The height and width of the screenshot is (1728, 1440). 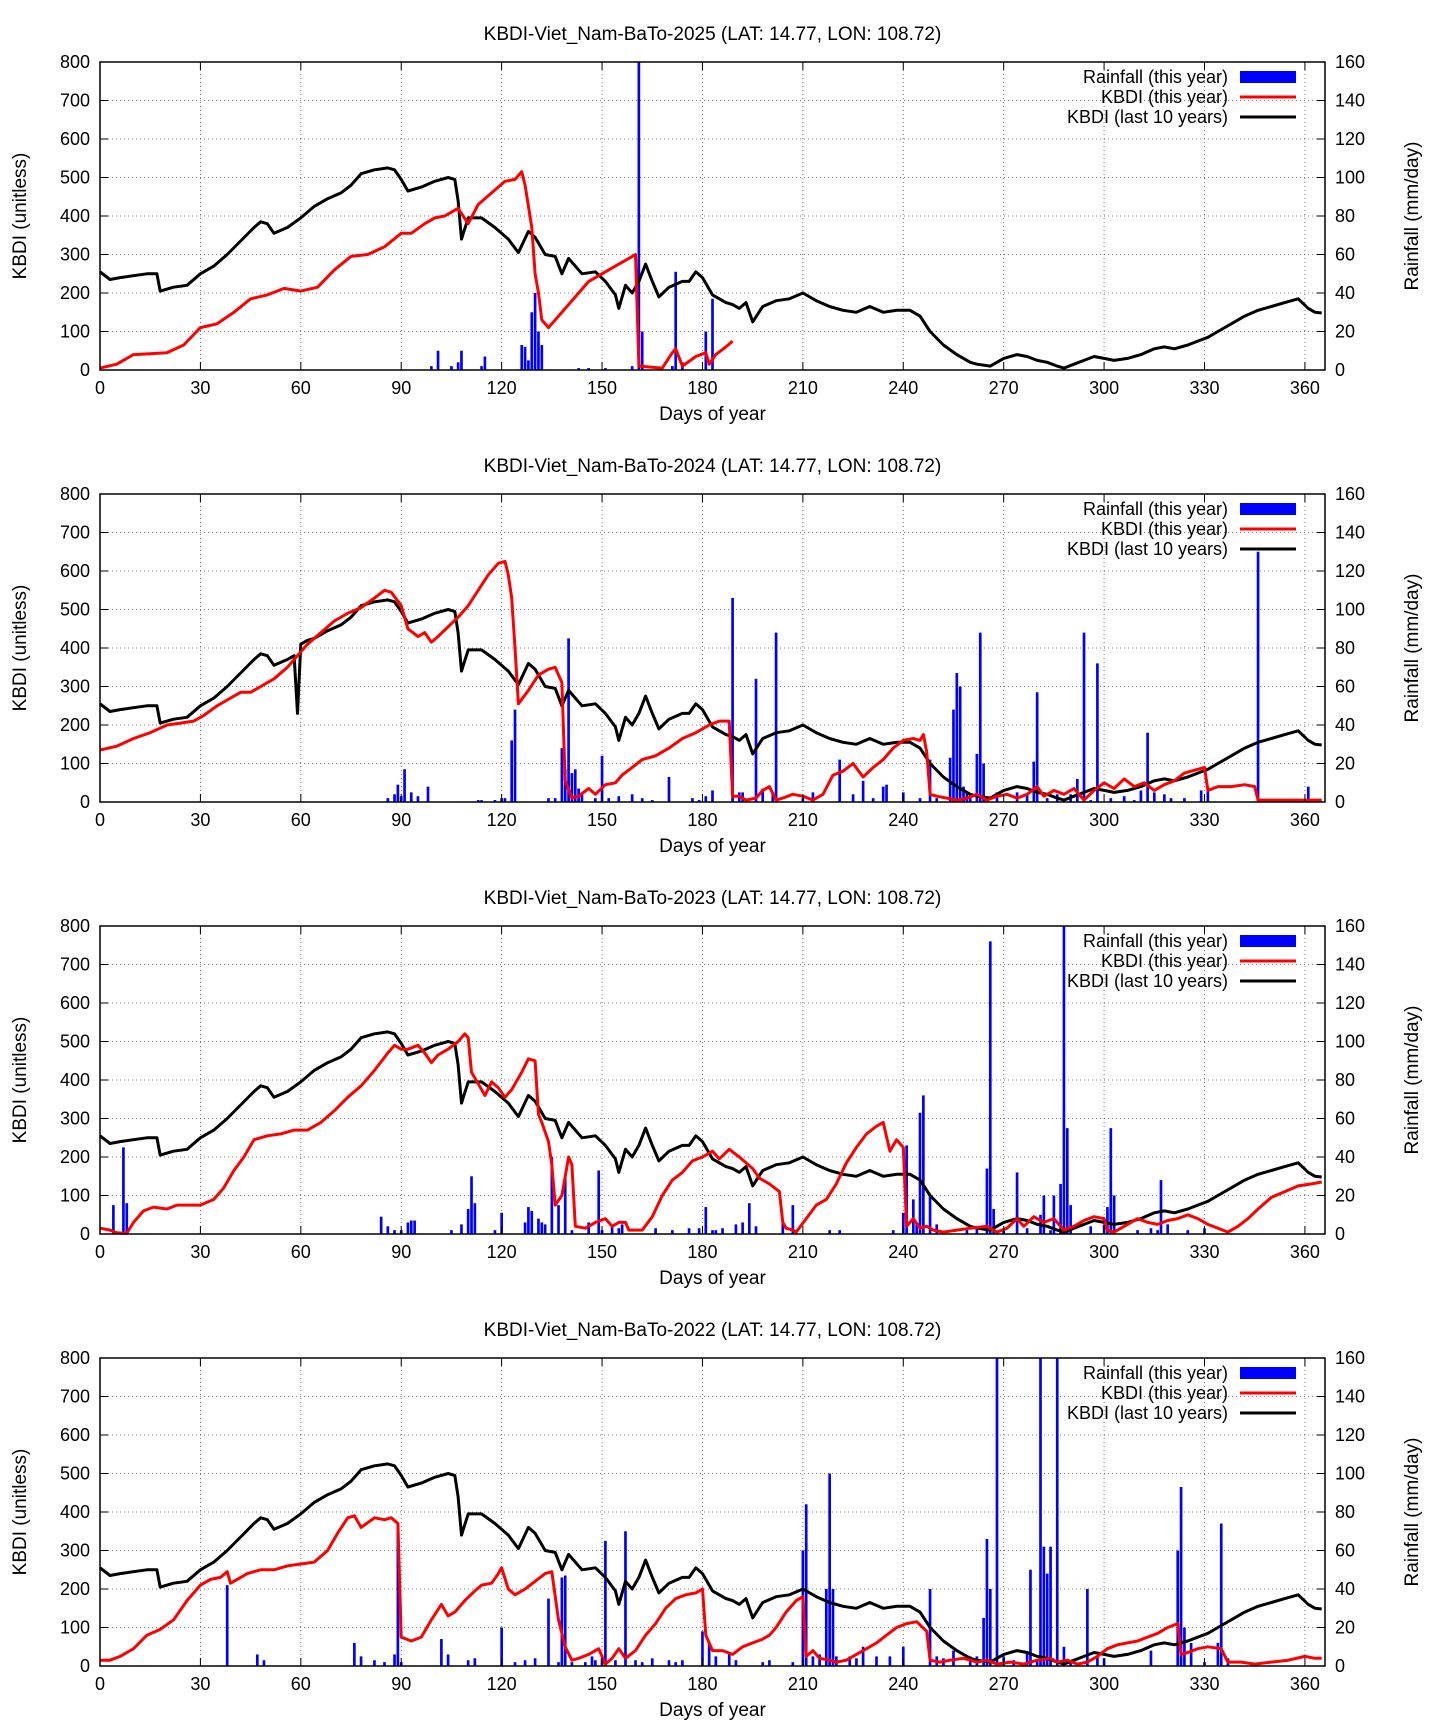 What do you see at coordinates (1345, 764) in the screenshot?
I see `y2-tick-label: 20` at bounding box center [1345, 764].